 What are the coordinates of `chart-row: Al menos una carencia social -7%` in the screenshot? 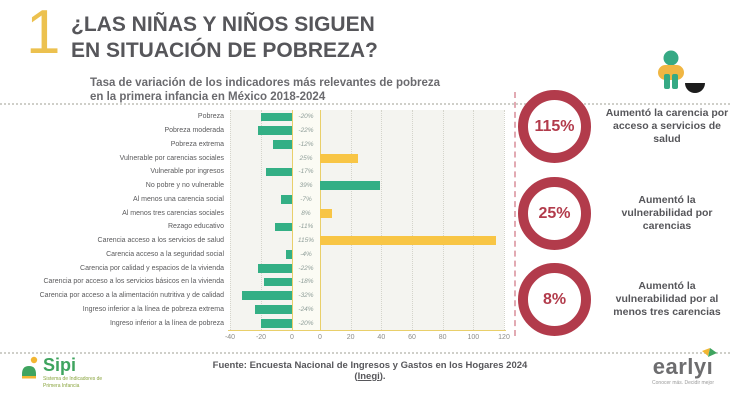 It's located at (257, 200).